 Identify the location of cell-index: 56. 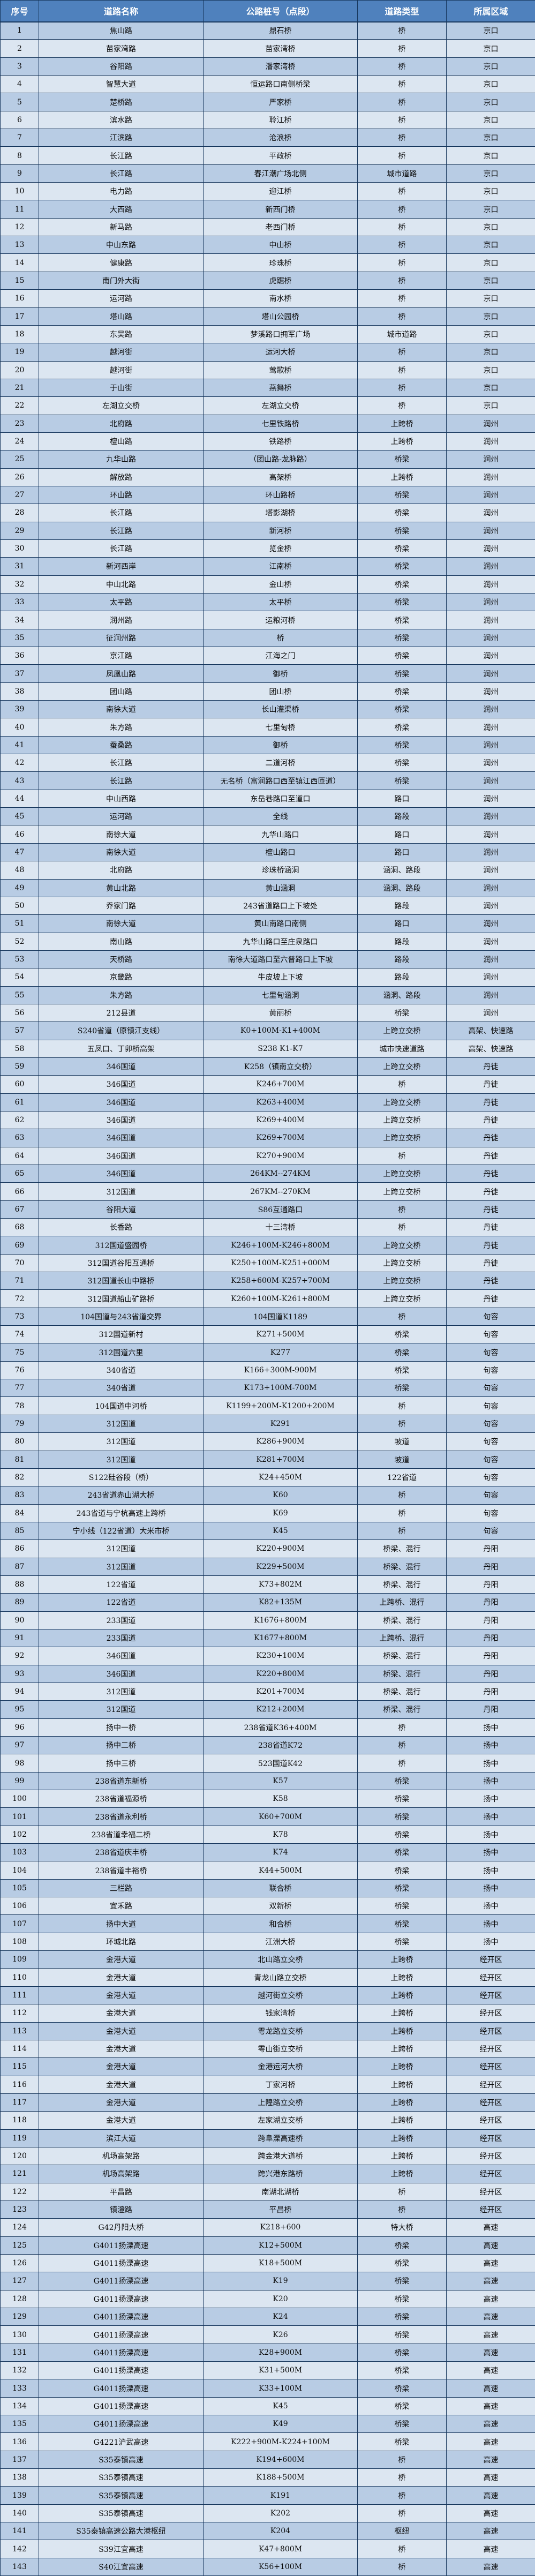
(19, 1013).